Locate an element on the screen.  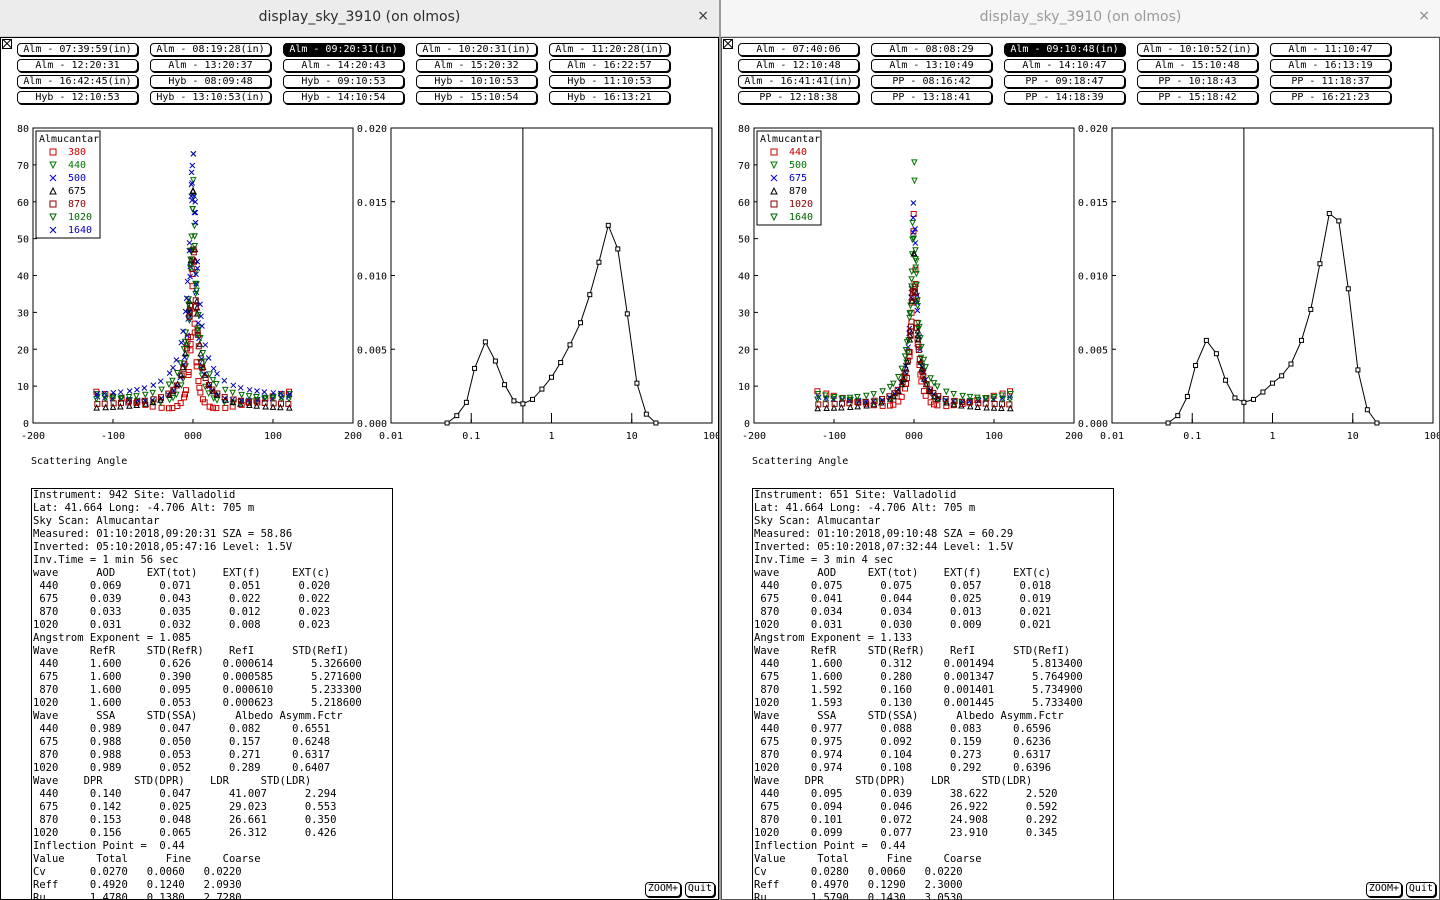
y-tick-label: 30 is located at coordinates (744, 313).